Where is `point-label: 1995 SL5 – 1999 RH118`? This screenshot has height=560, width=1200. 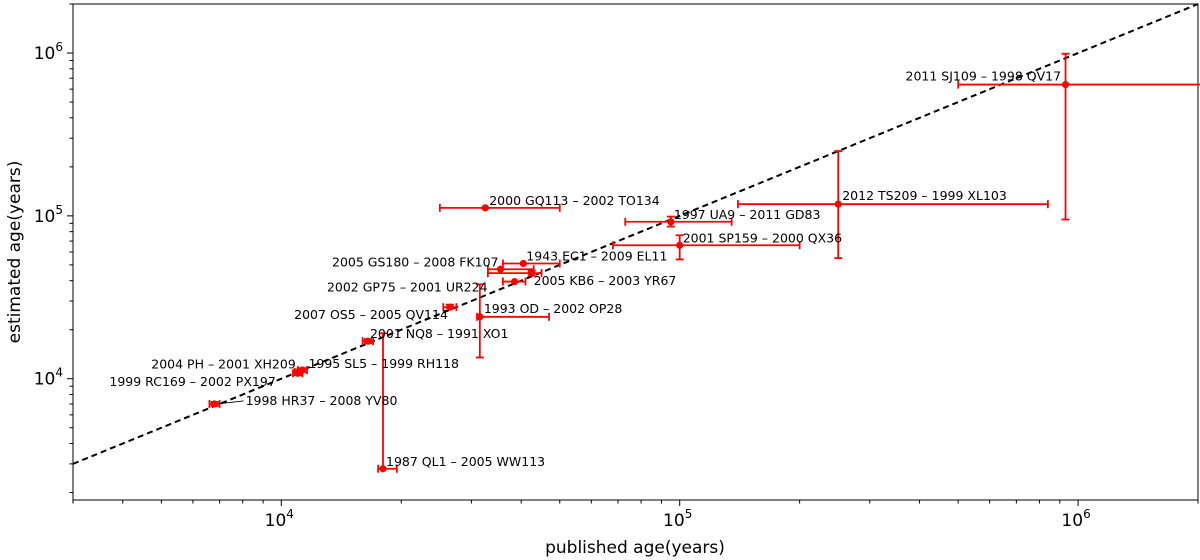
point-label: 1995 SL5 – 1999 RH118 is located at coordinates (383, 363).